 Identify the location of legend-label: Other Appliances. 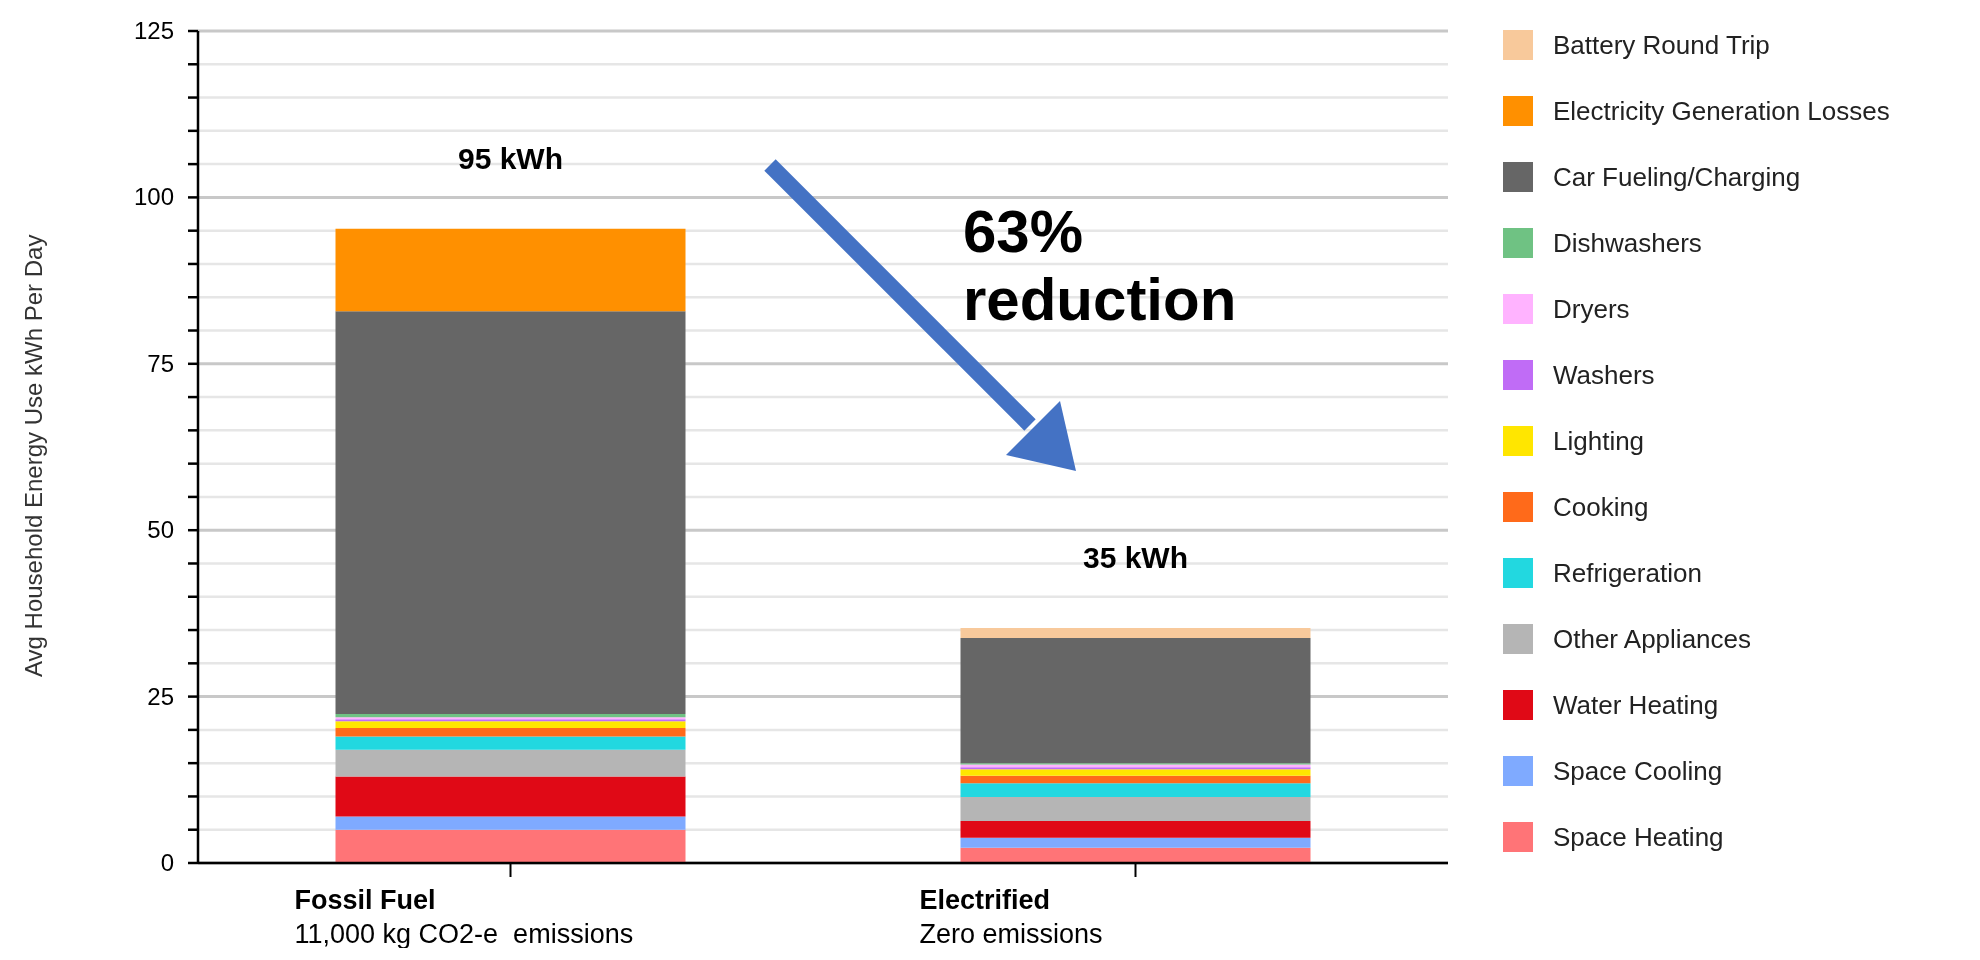
(1652, 639).